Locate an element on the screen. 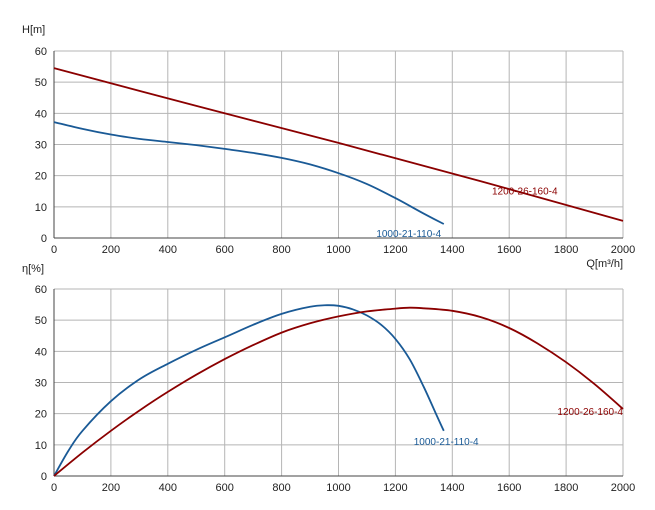  y-axis-label: η[%] is located at coordinates (33, 269).